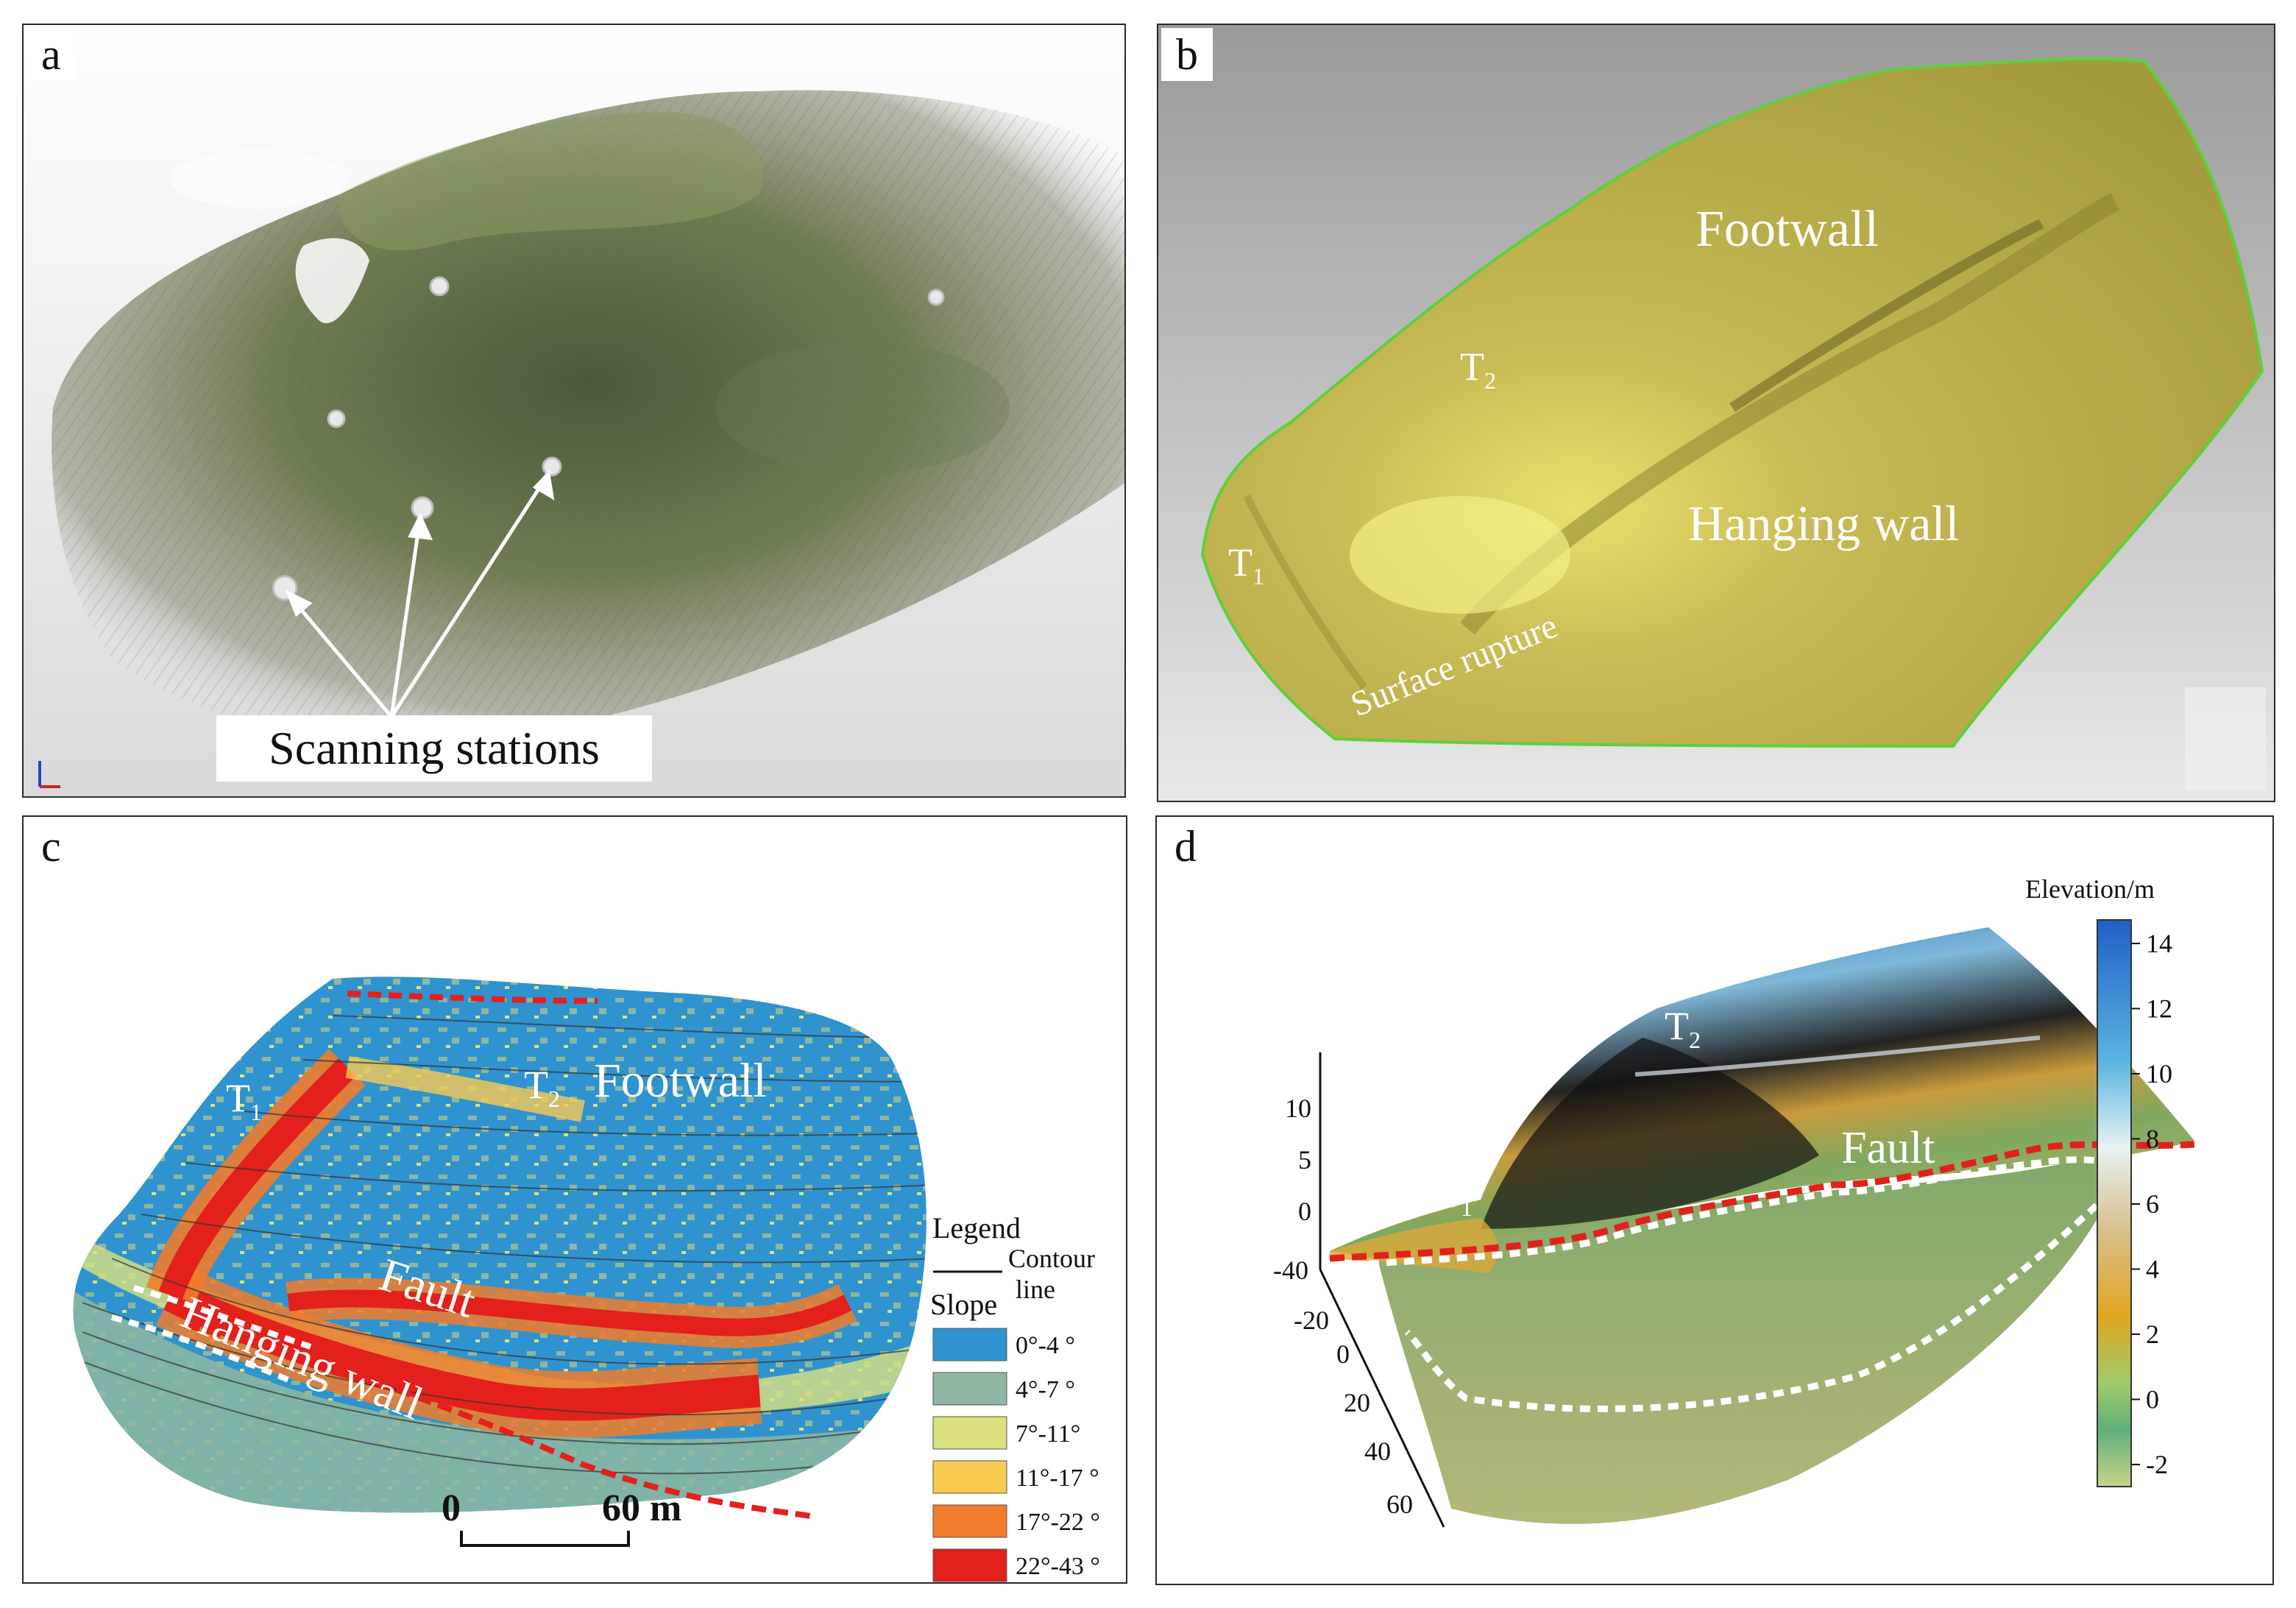  I want to click on colorbar-tick-label: 8, so click(2152, 1139).